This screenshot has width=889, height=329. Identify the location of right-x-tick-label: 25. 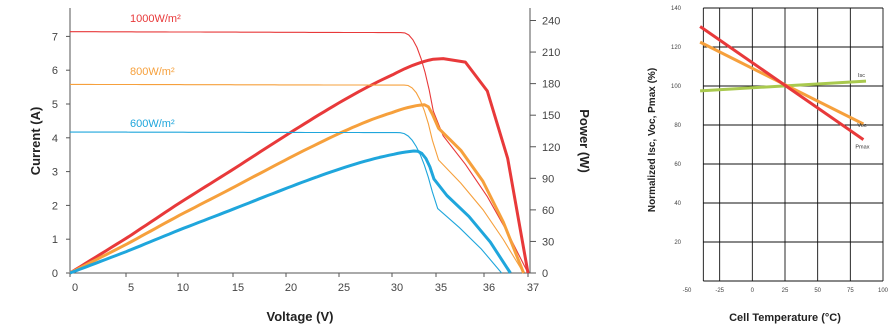
(785, 291).